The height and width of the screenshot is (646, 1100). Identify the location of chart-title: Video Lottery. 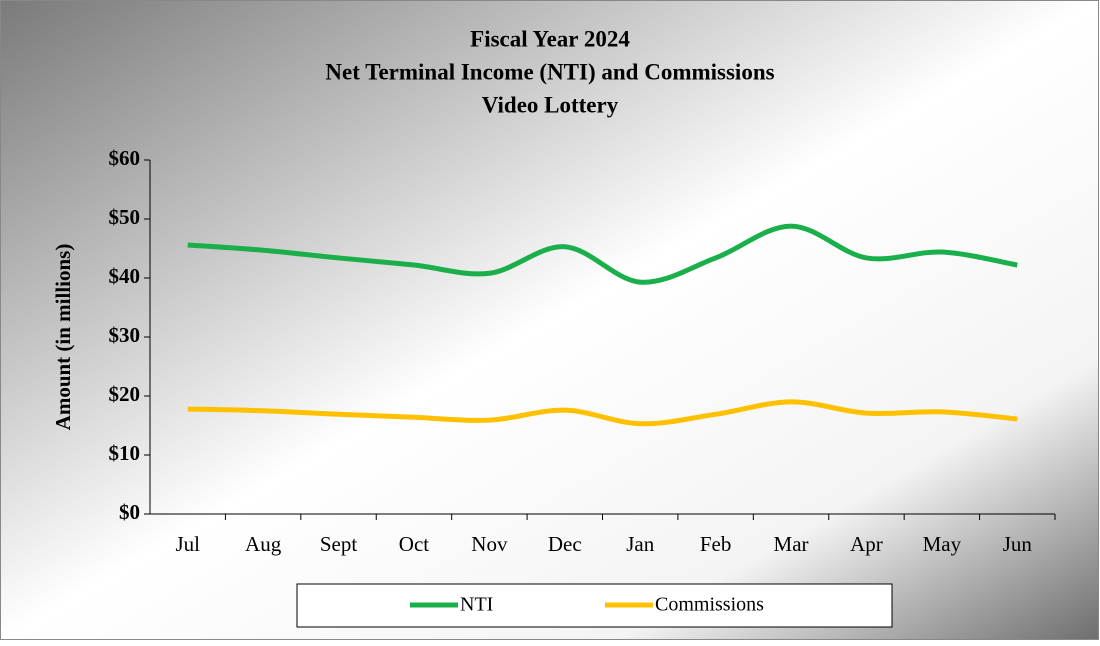
(550, 104).